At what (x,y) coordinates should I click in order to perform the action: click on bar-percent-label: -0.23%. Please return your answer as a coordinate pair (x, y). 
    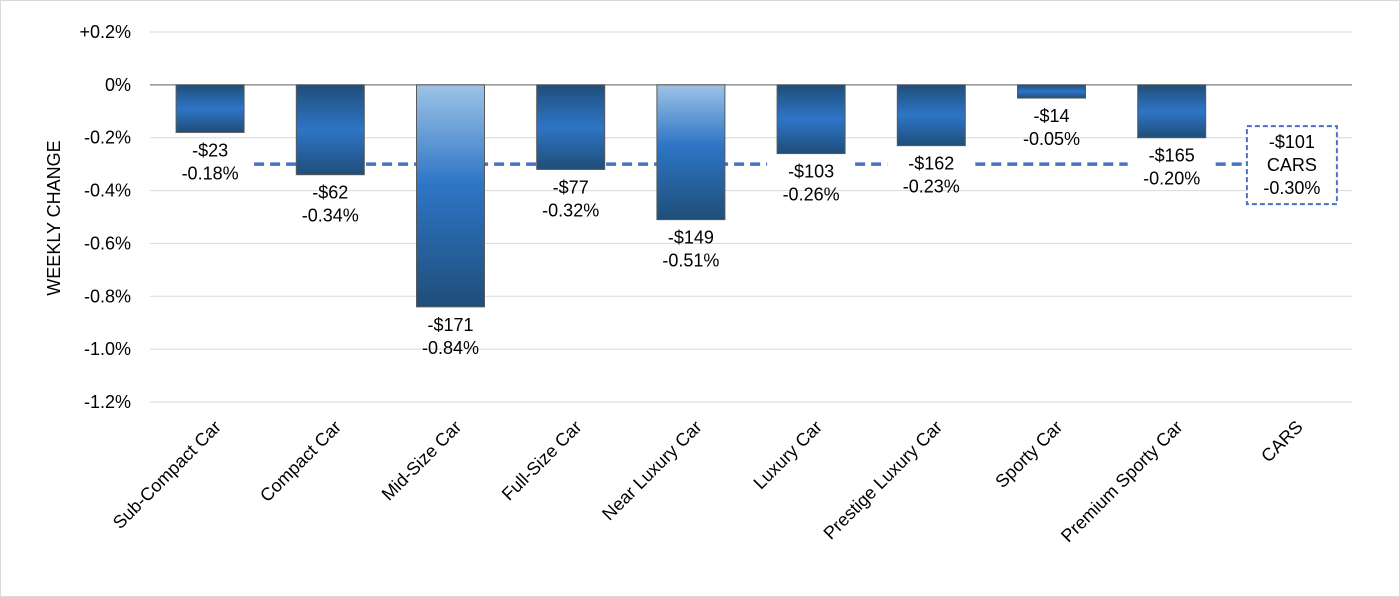
    Looking at the image, I should click on (931, 187).